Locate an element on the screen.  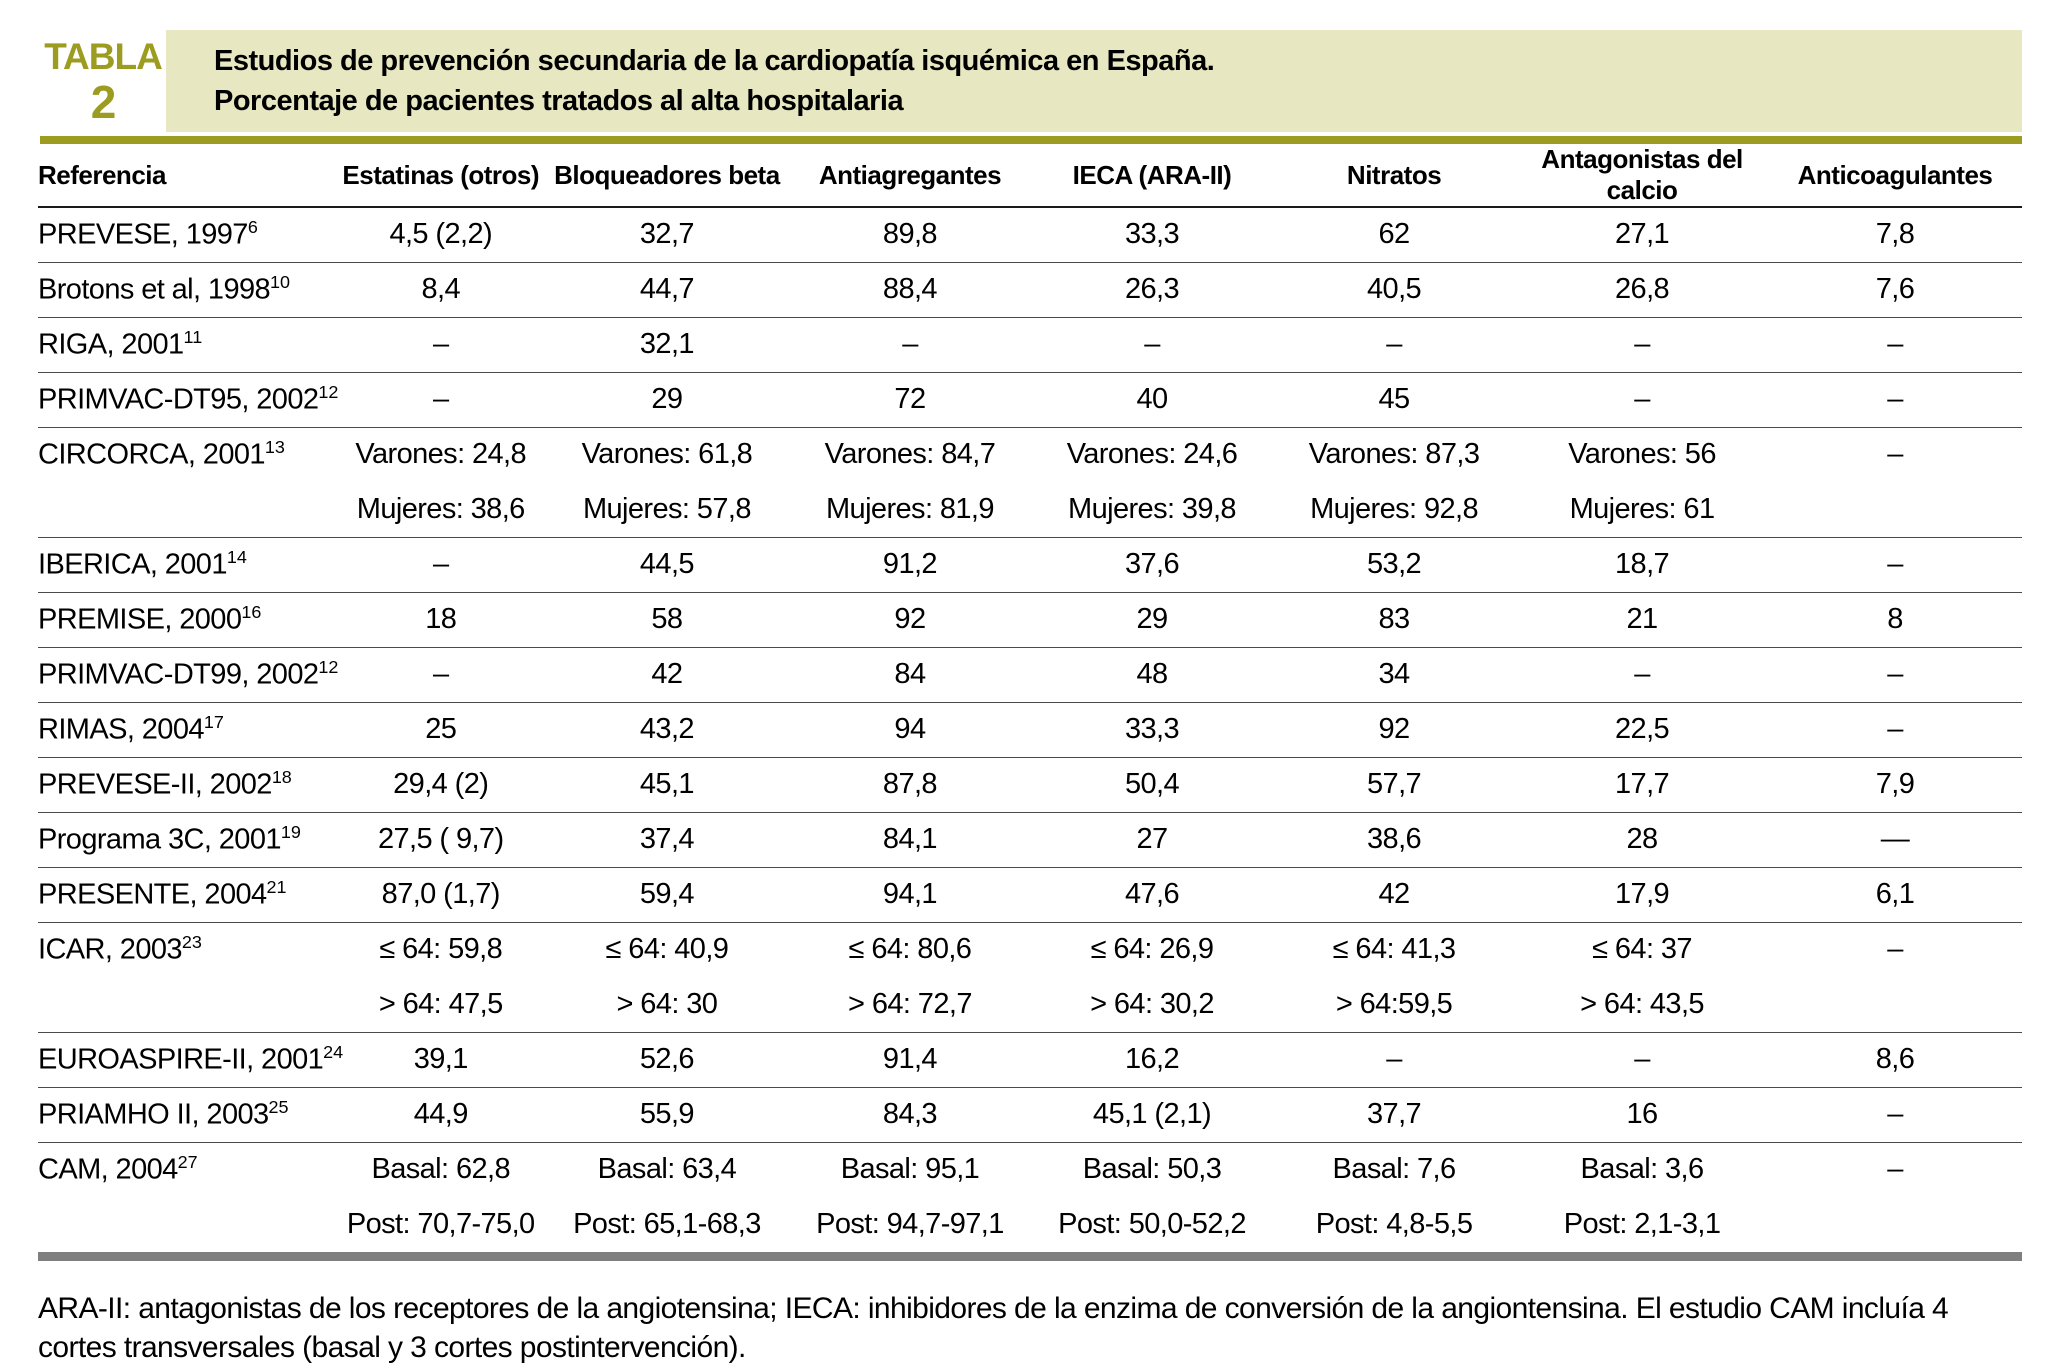
value-cell: 18,7 is located at coordinates (1642, 564).